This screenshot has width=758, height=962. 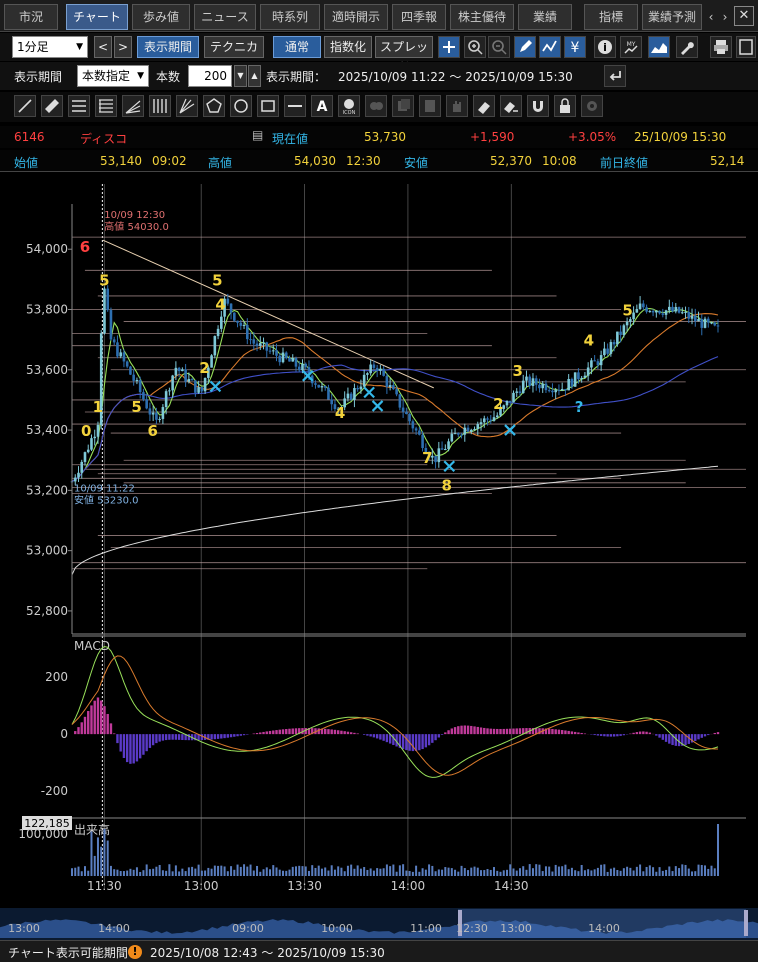 I want to click on high-note-value: 高値 54030.0, so click(x=136, y=226).